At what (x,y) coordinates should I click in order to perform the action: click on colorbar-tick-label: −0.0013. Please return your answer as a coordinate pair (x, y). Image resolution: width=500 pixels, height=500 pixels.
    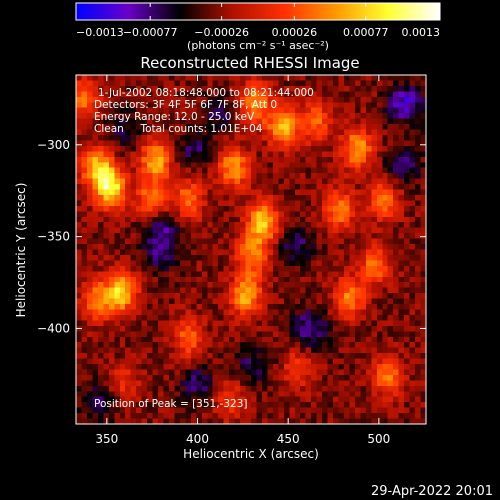
    Looking at the image, I should click on (100, 32).